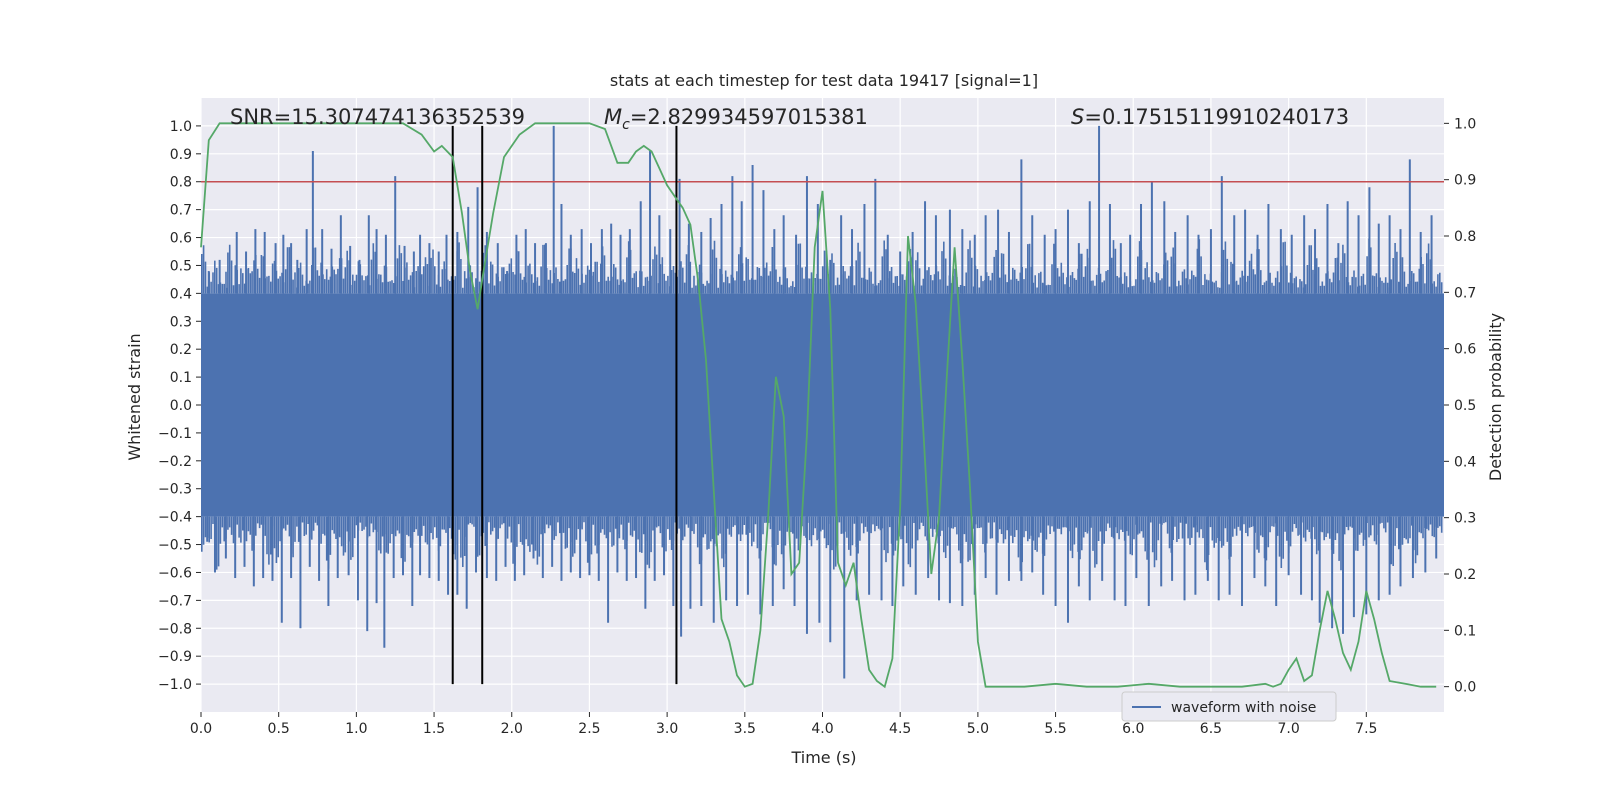 This screenshot has width=1600, height=800. Describe the element at coordinates (181, 266) in the screenshot. I see `y-tick-label: 0.5` at that location.